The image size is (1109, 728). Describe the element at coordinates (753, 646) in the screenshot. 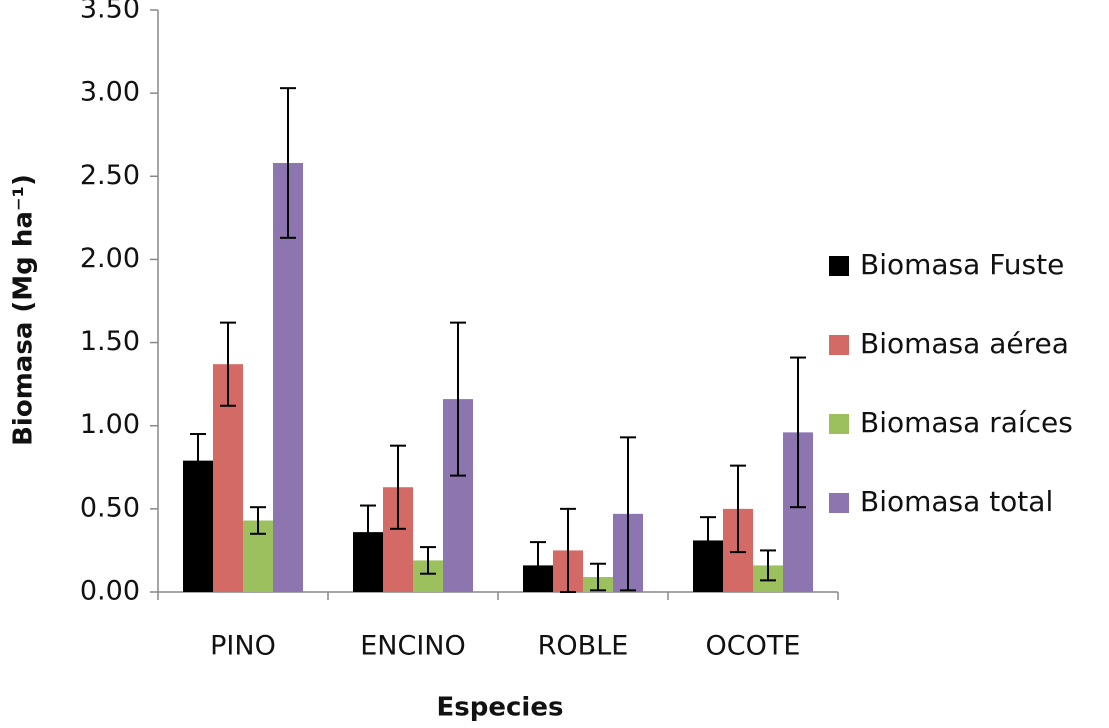

I see `x-tick-label: OCOTE` at that location.